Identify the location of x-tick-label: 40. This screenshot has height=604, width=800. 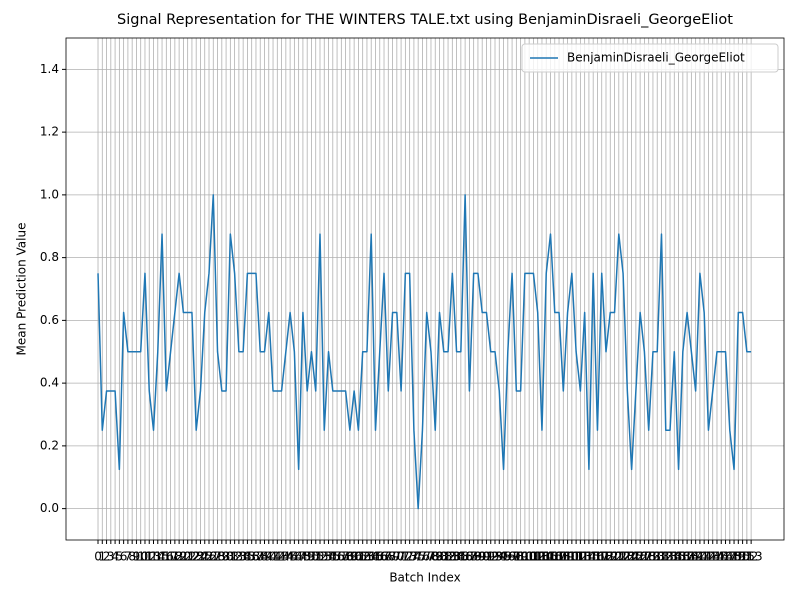
(268, 557).